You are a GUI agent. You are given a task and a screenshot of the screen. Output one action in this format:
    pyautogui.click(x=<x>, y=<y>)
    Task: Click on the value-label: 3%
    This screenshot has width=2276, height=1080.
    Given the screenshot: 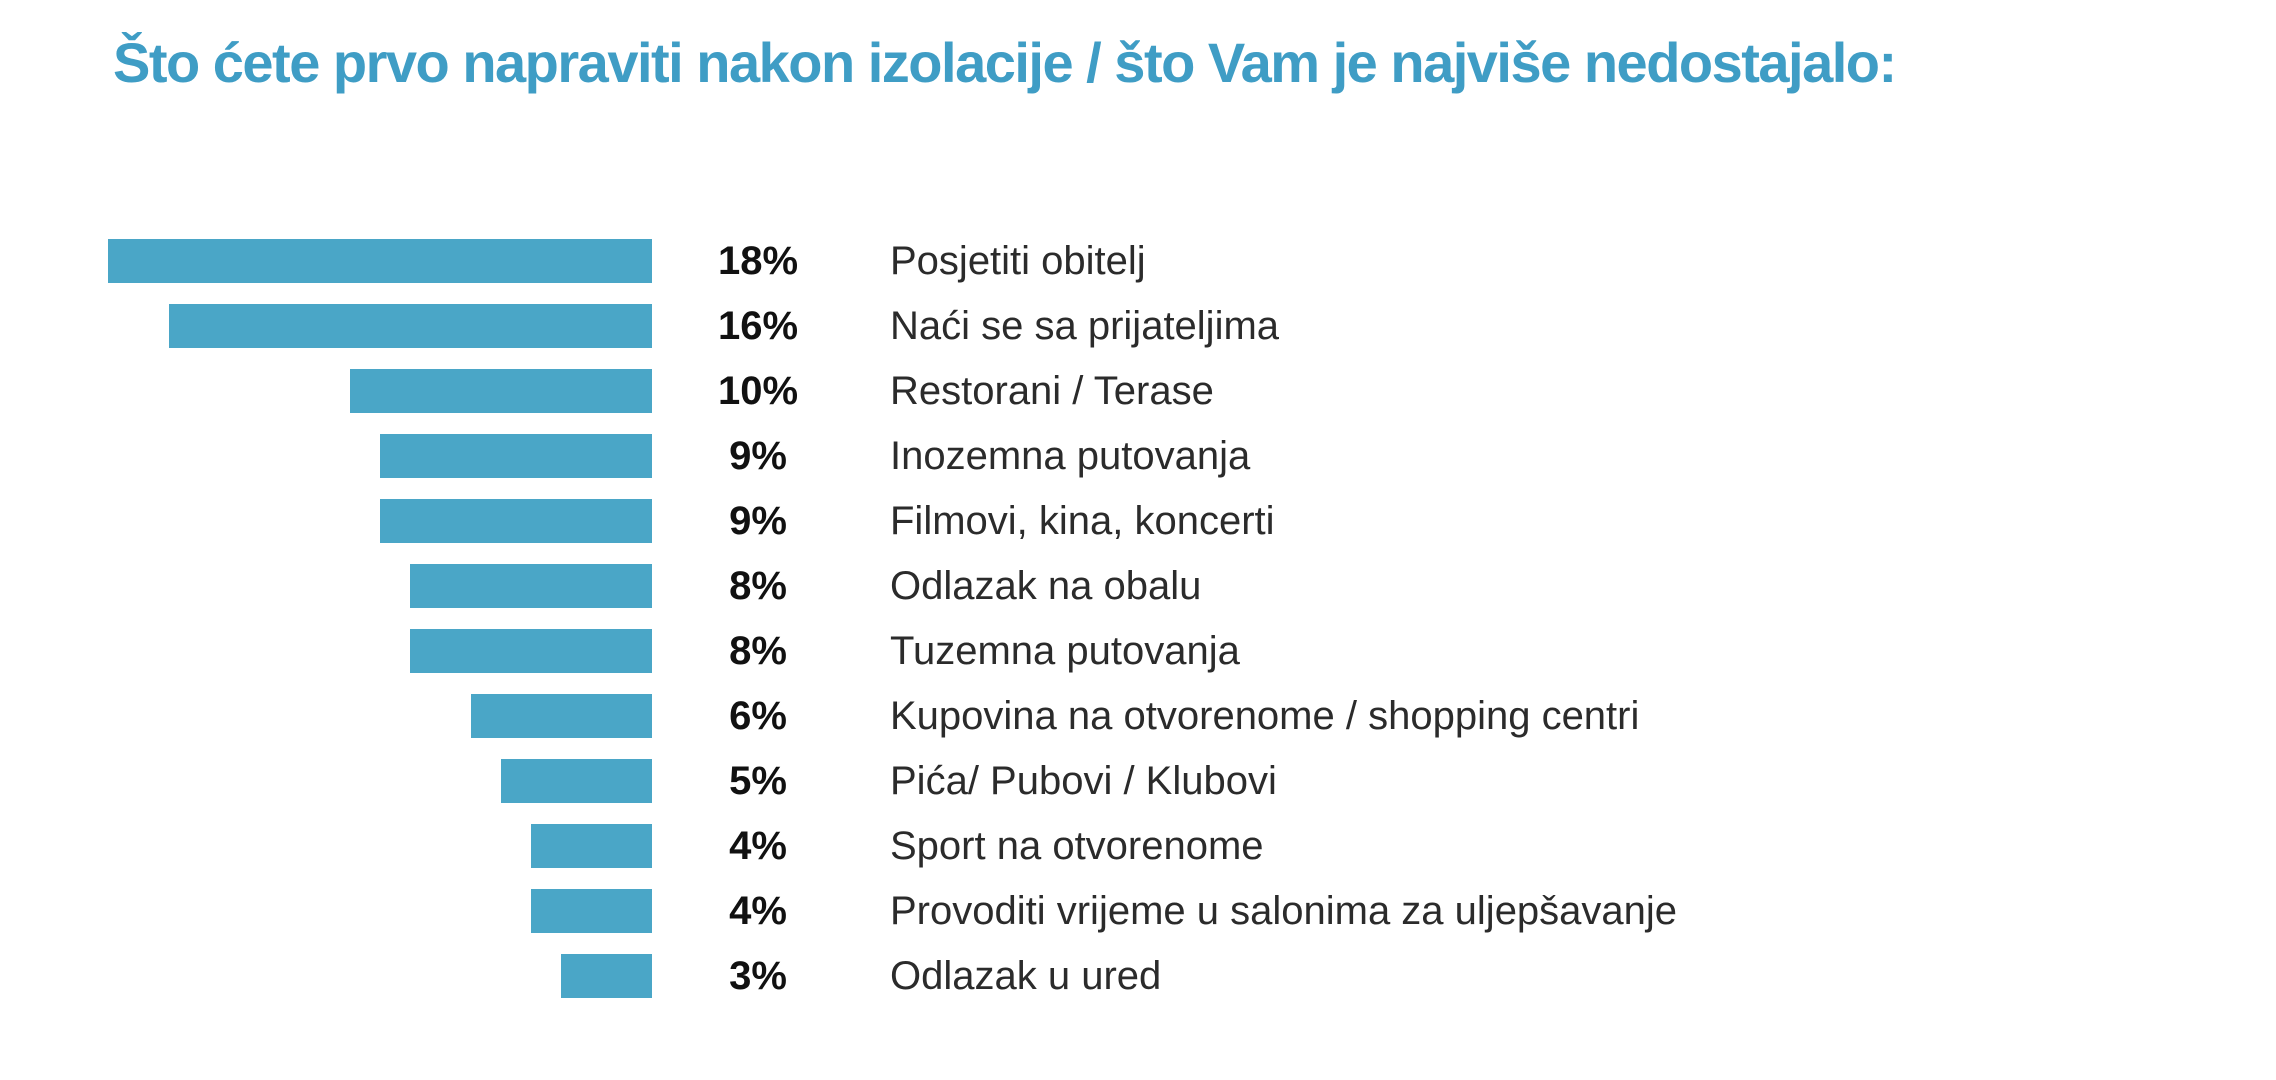 What is the action you would take?
    pyautogui.click(x=758, y=976)
    